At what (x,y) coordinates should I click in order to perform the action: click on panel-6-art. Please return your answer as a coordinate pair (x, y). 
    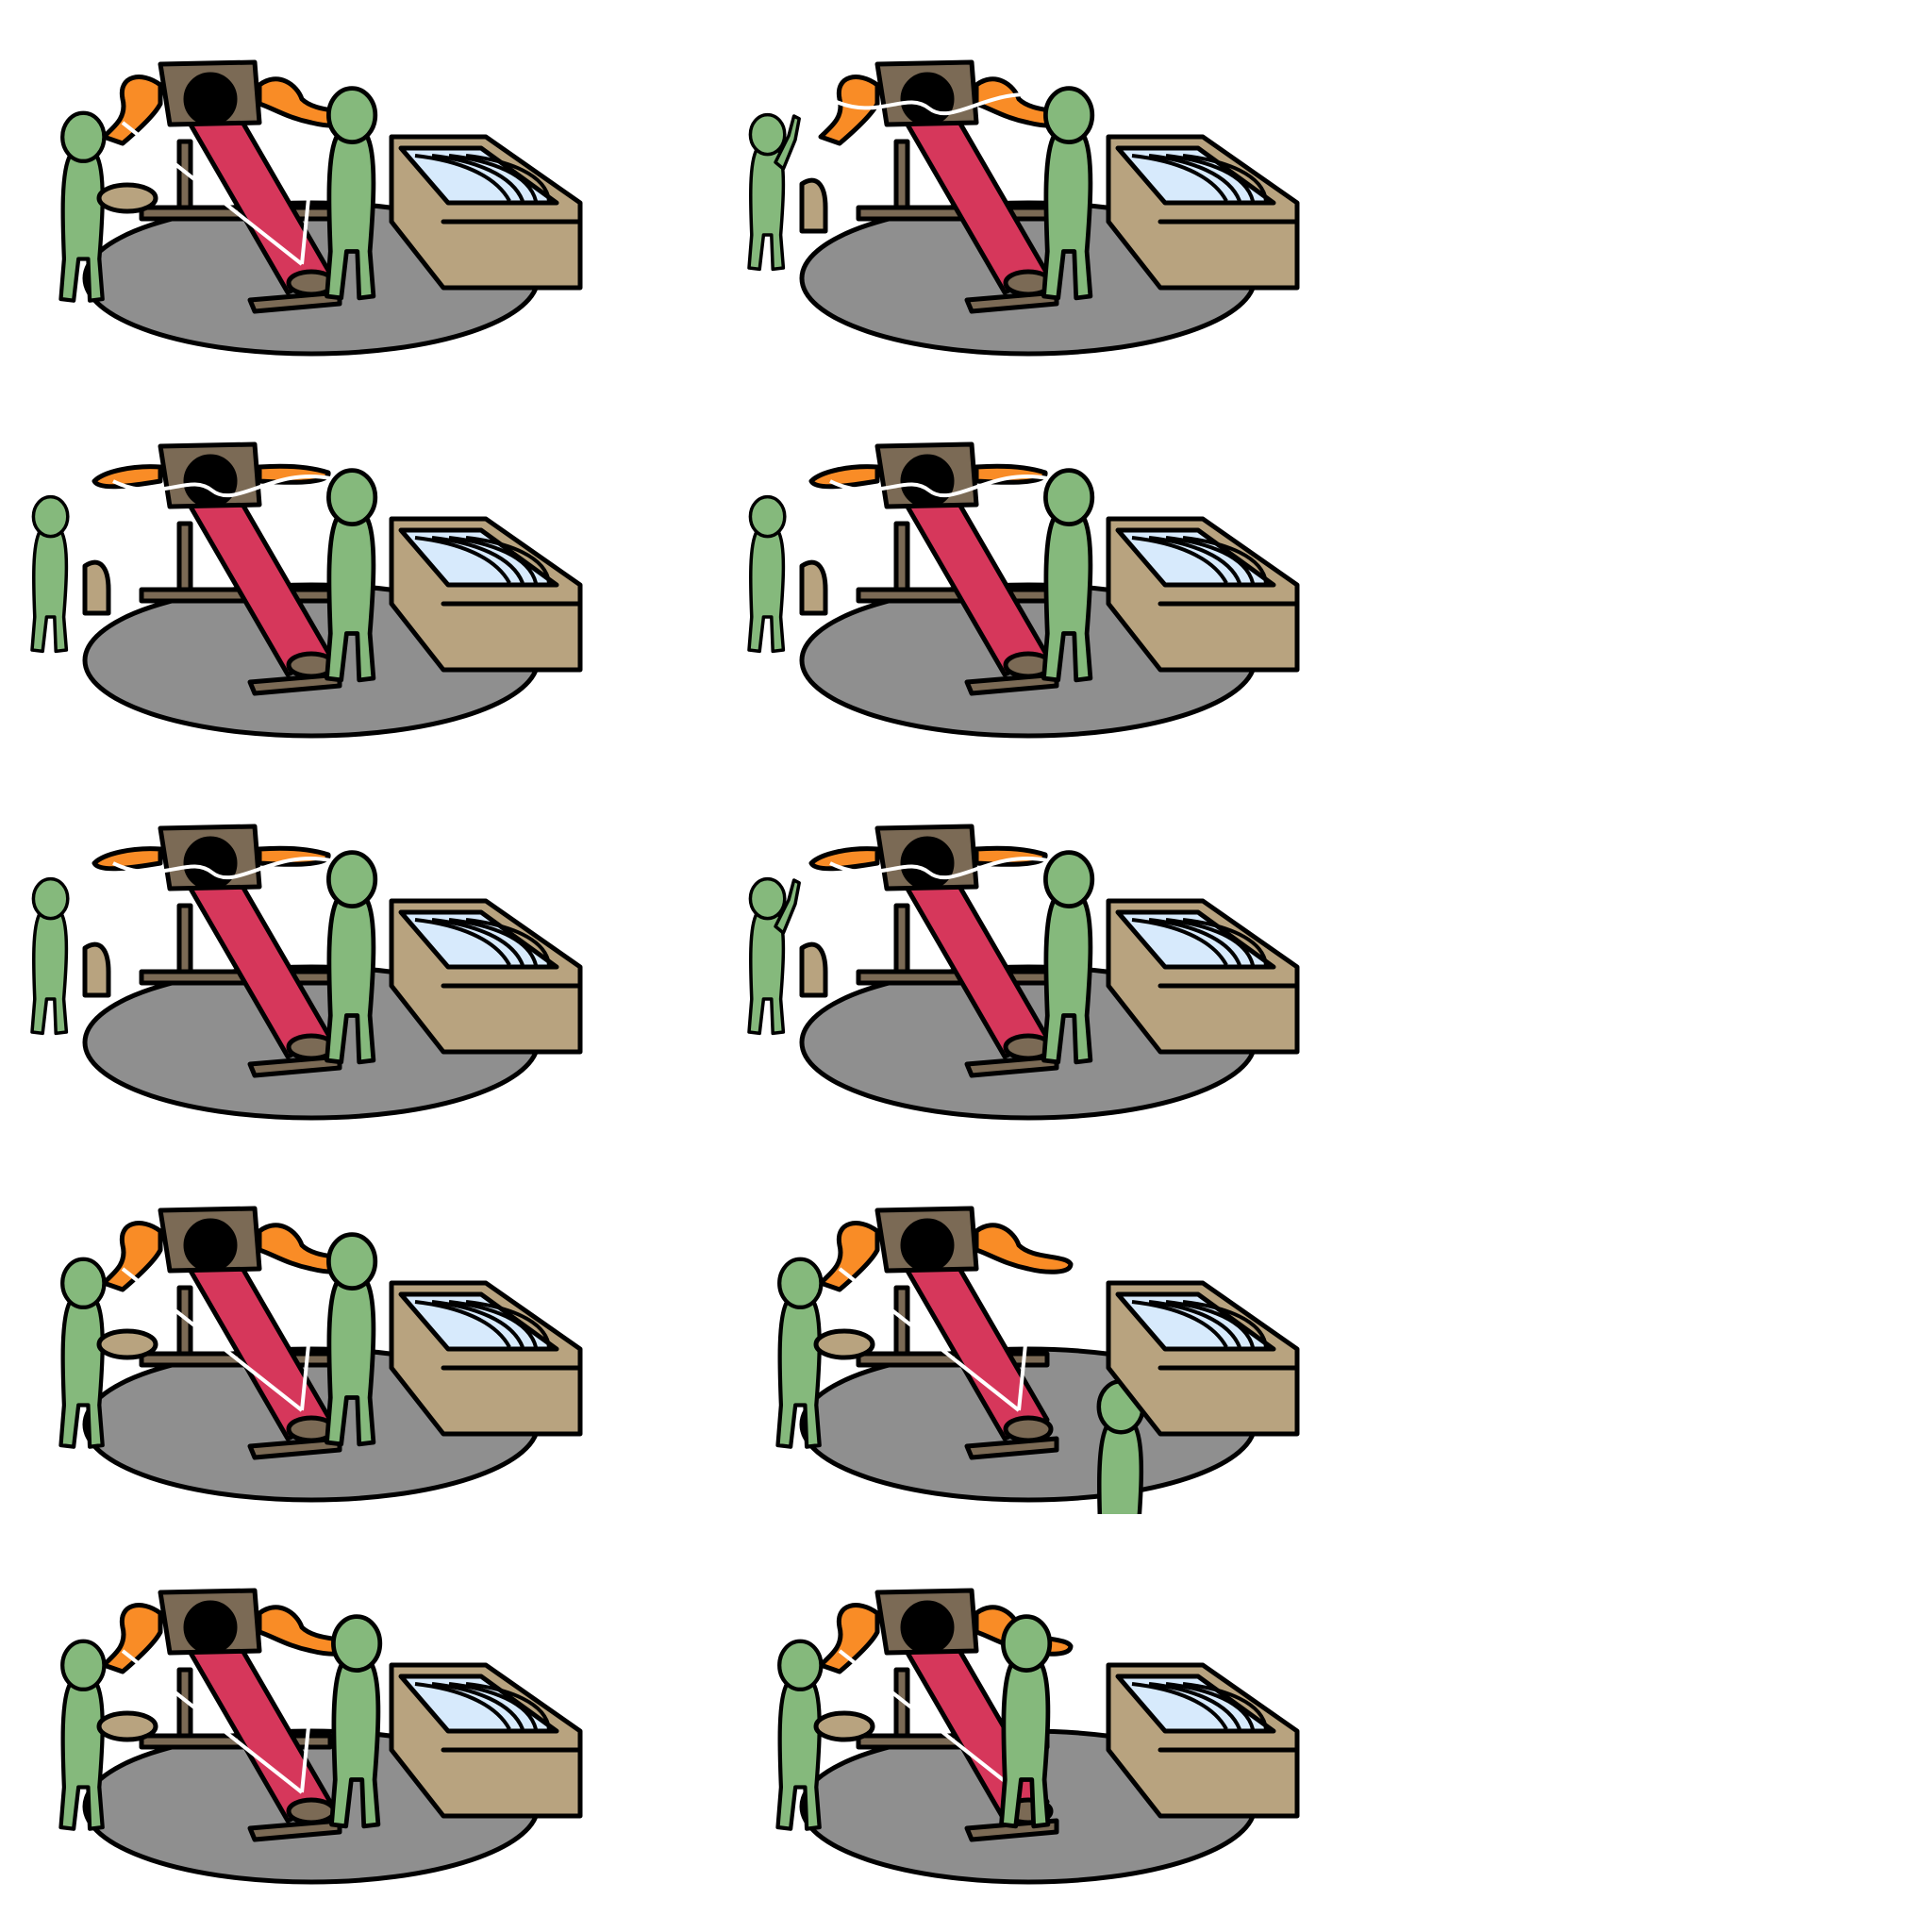
    Looking at the image, I should click on (1023, 972).